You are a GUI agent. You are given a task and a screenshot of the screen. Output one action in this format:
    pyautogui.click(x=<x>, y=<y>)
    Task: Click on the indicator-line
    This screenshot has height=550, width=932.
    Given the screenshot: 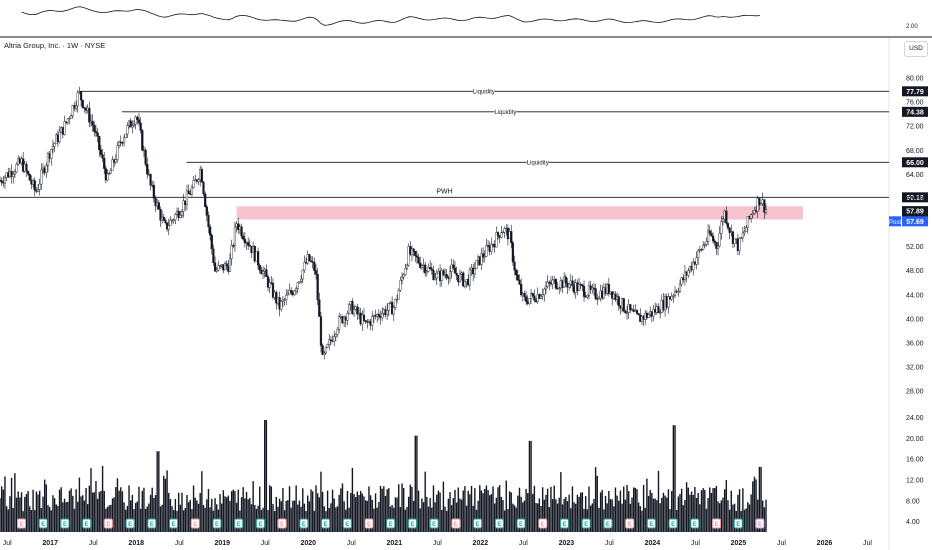 What is the action you would take?
    pyautogui.click(x=391, y=16)
    